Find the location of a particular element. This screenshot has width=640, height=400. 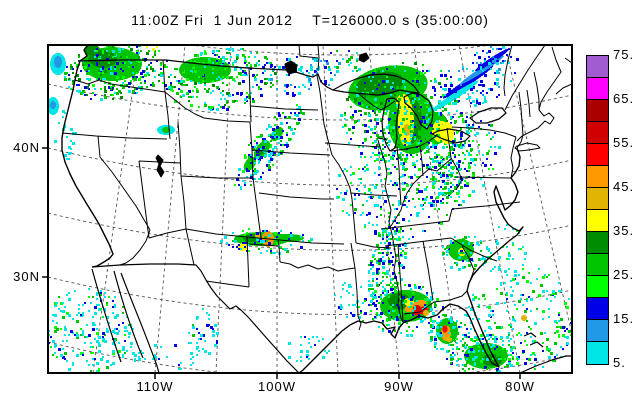

lon-label-110W: 110W is located at coordinates (155, 386).